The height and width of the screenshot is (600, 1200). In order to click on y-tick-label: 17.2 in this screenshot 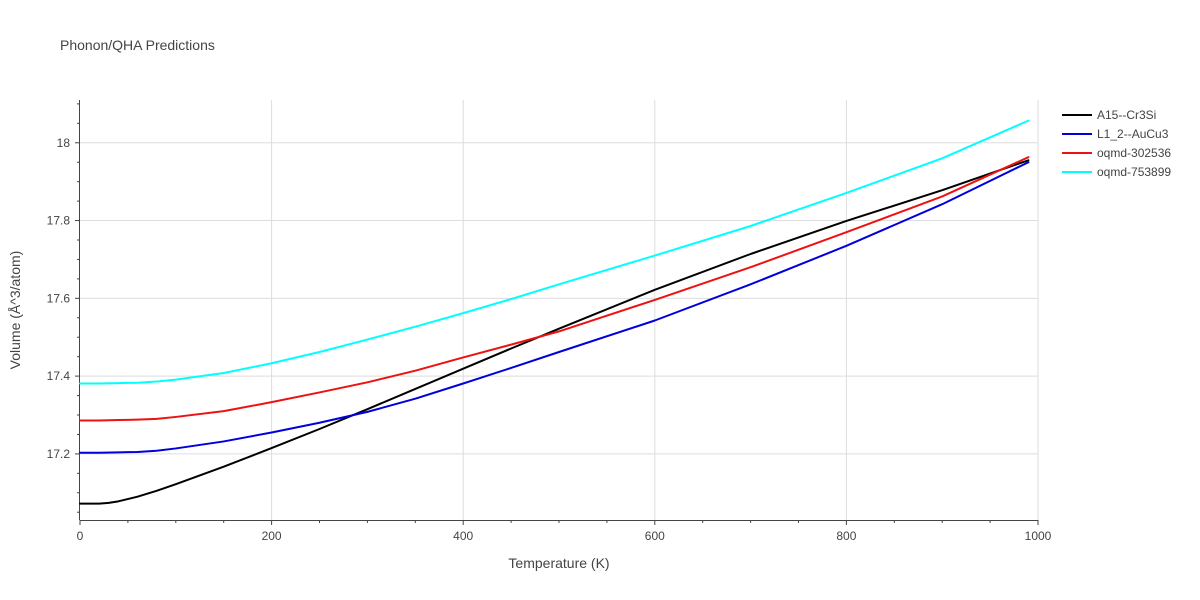, I will do `click(59, 454)`.